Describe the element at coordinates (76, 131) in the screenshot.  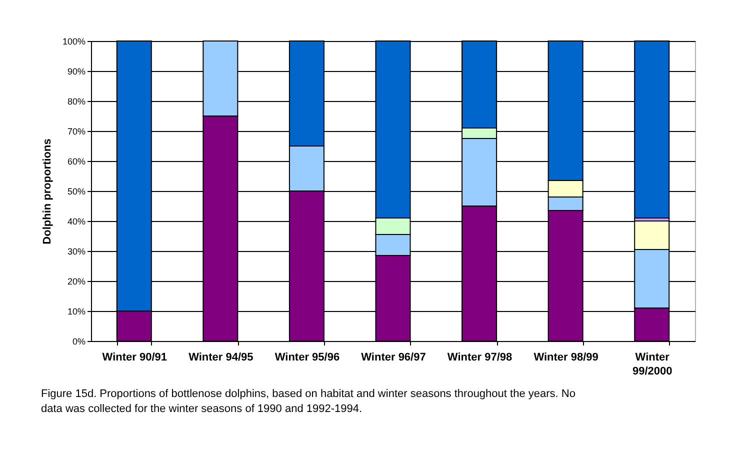
I see `y-tick-label: 70%` at that location.